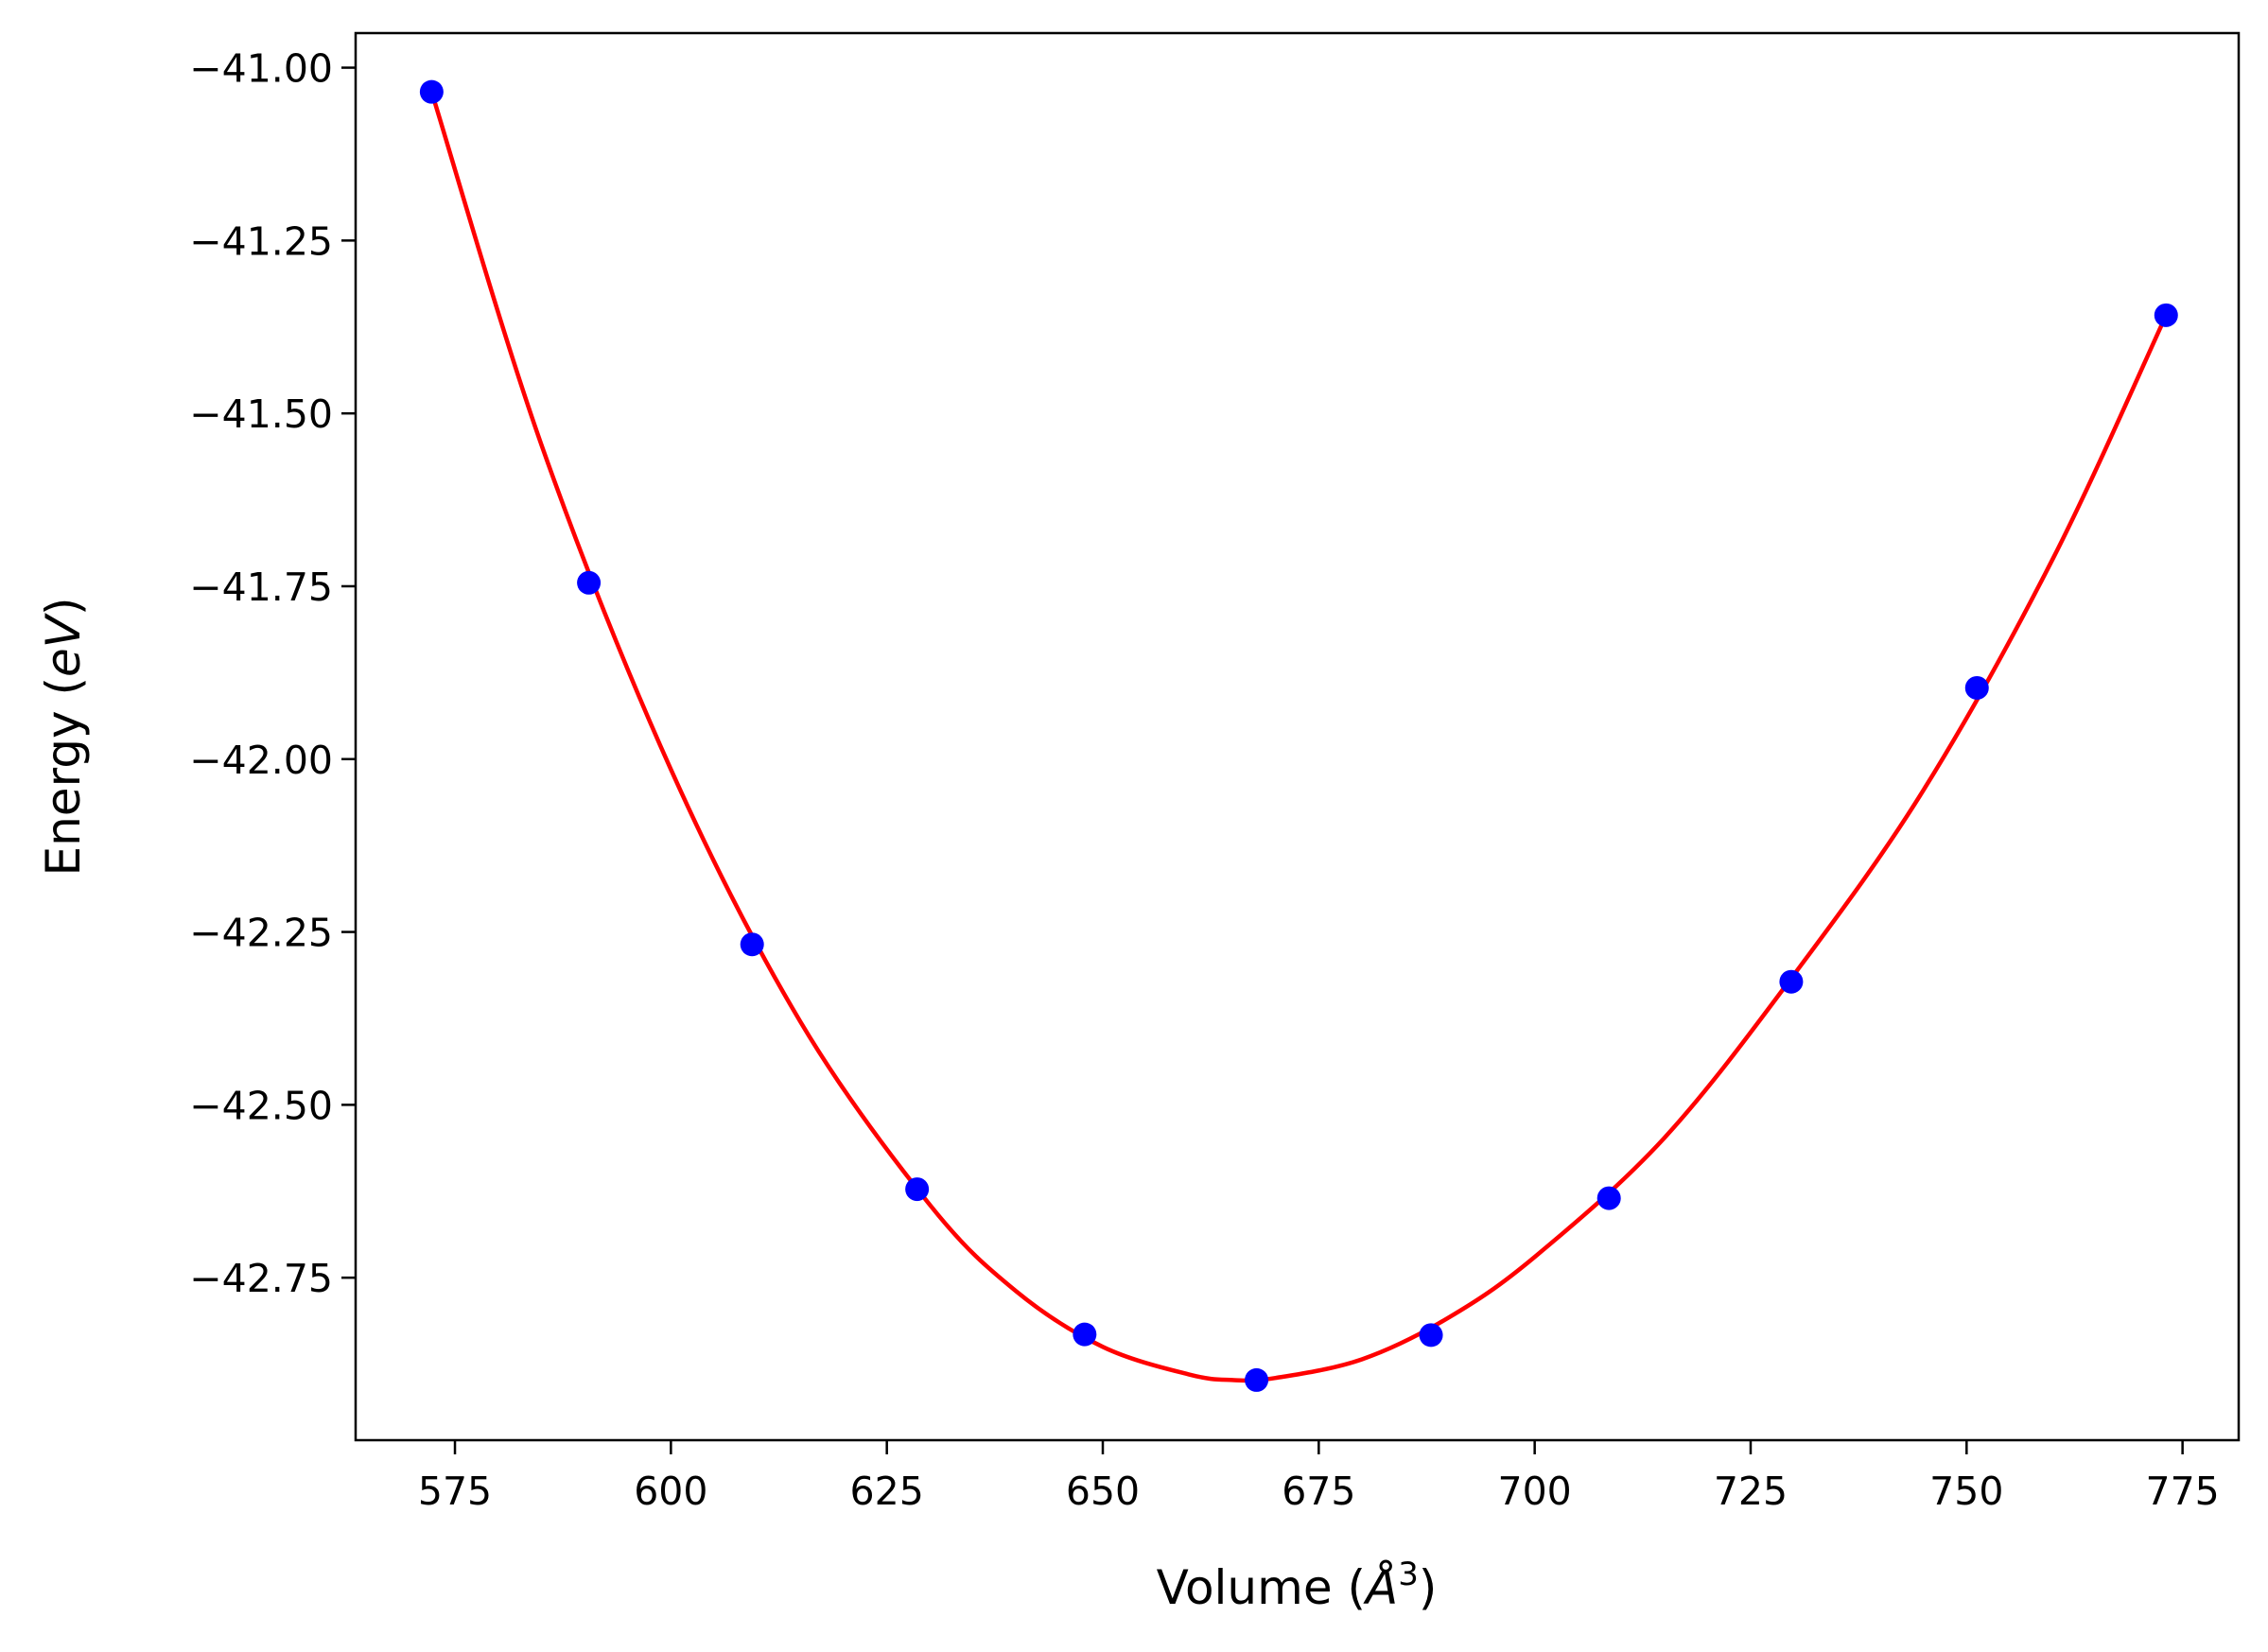 The width and height of the screenshot is (2268, 1652). I want to click on x-tick-label: 725, so click(1751, 1492).